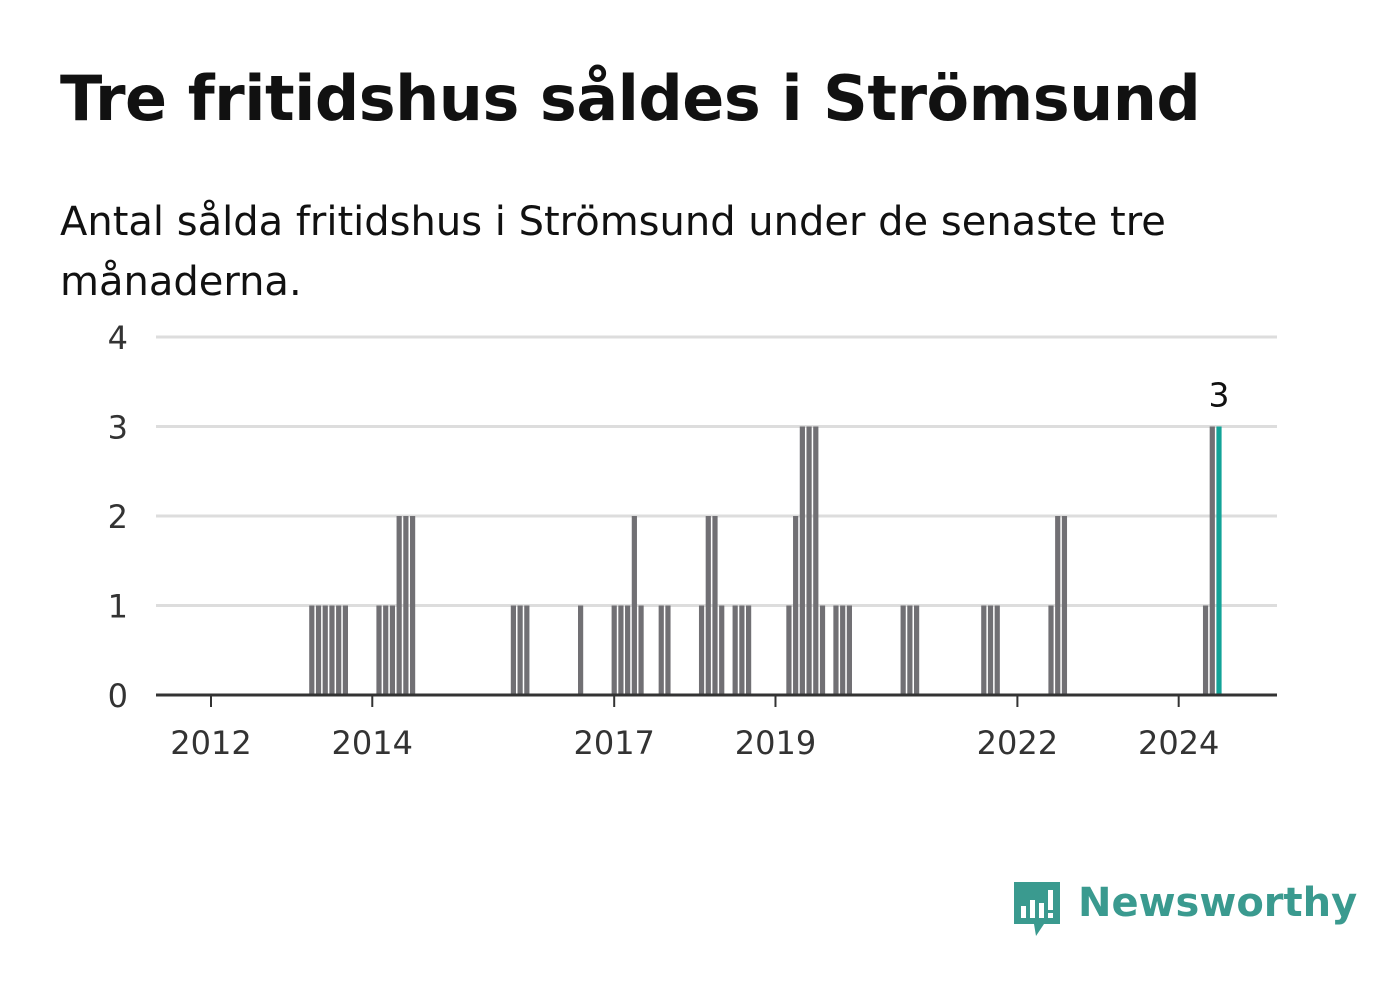 This screenshot has width=1382, height=999. I want to click on x-tick-label: 2022, so click(1017, 743).